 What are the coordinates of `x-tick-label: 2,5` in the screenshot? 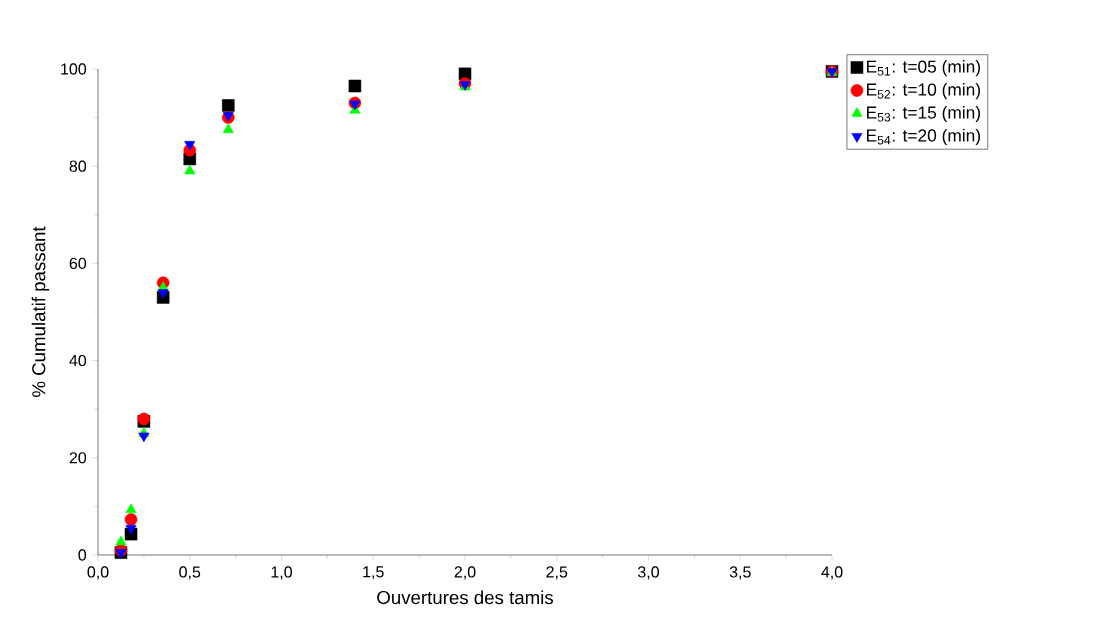 It's located at (557, 573).